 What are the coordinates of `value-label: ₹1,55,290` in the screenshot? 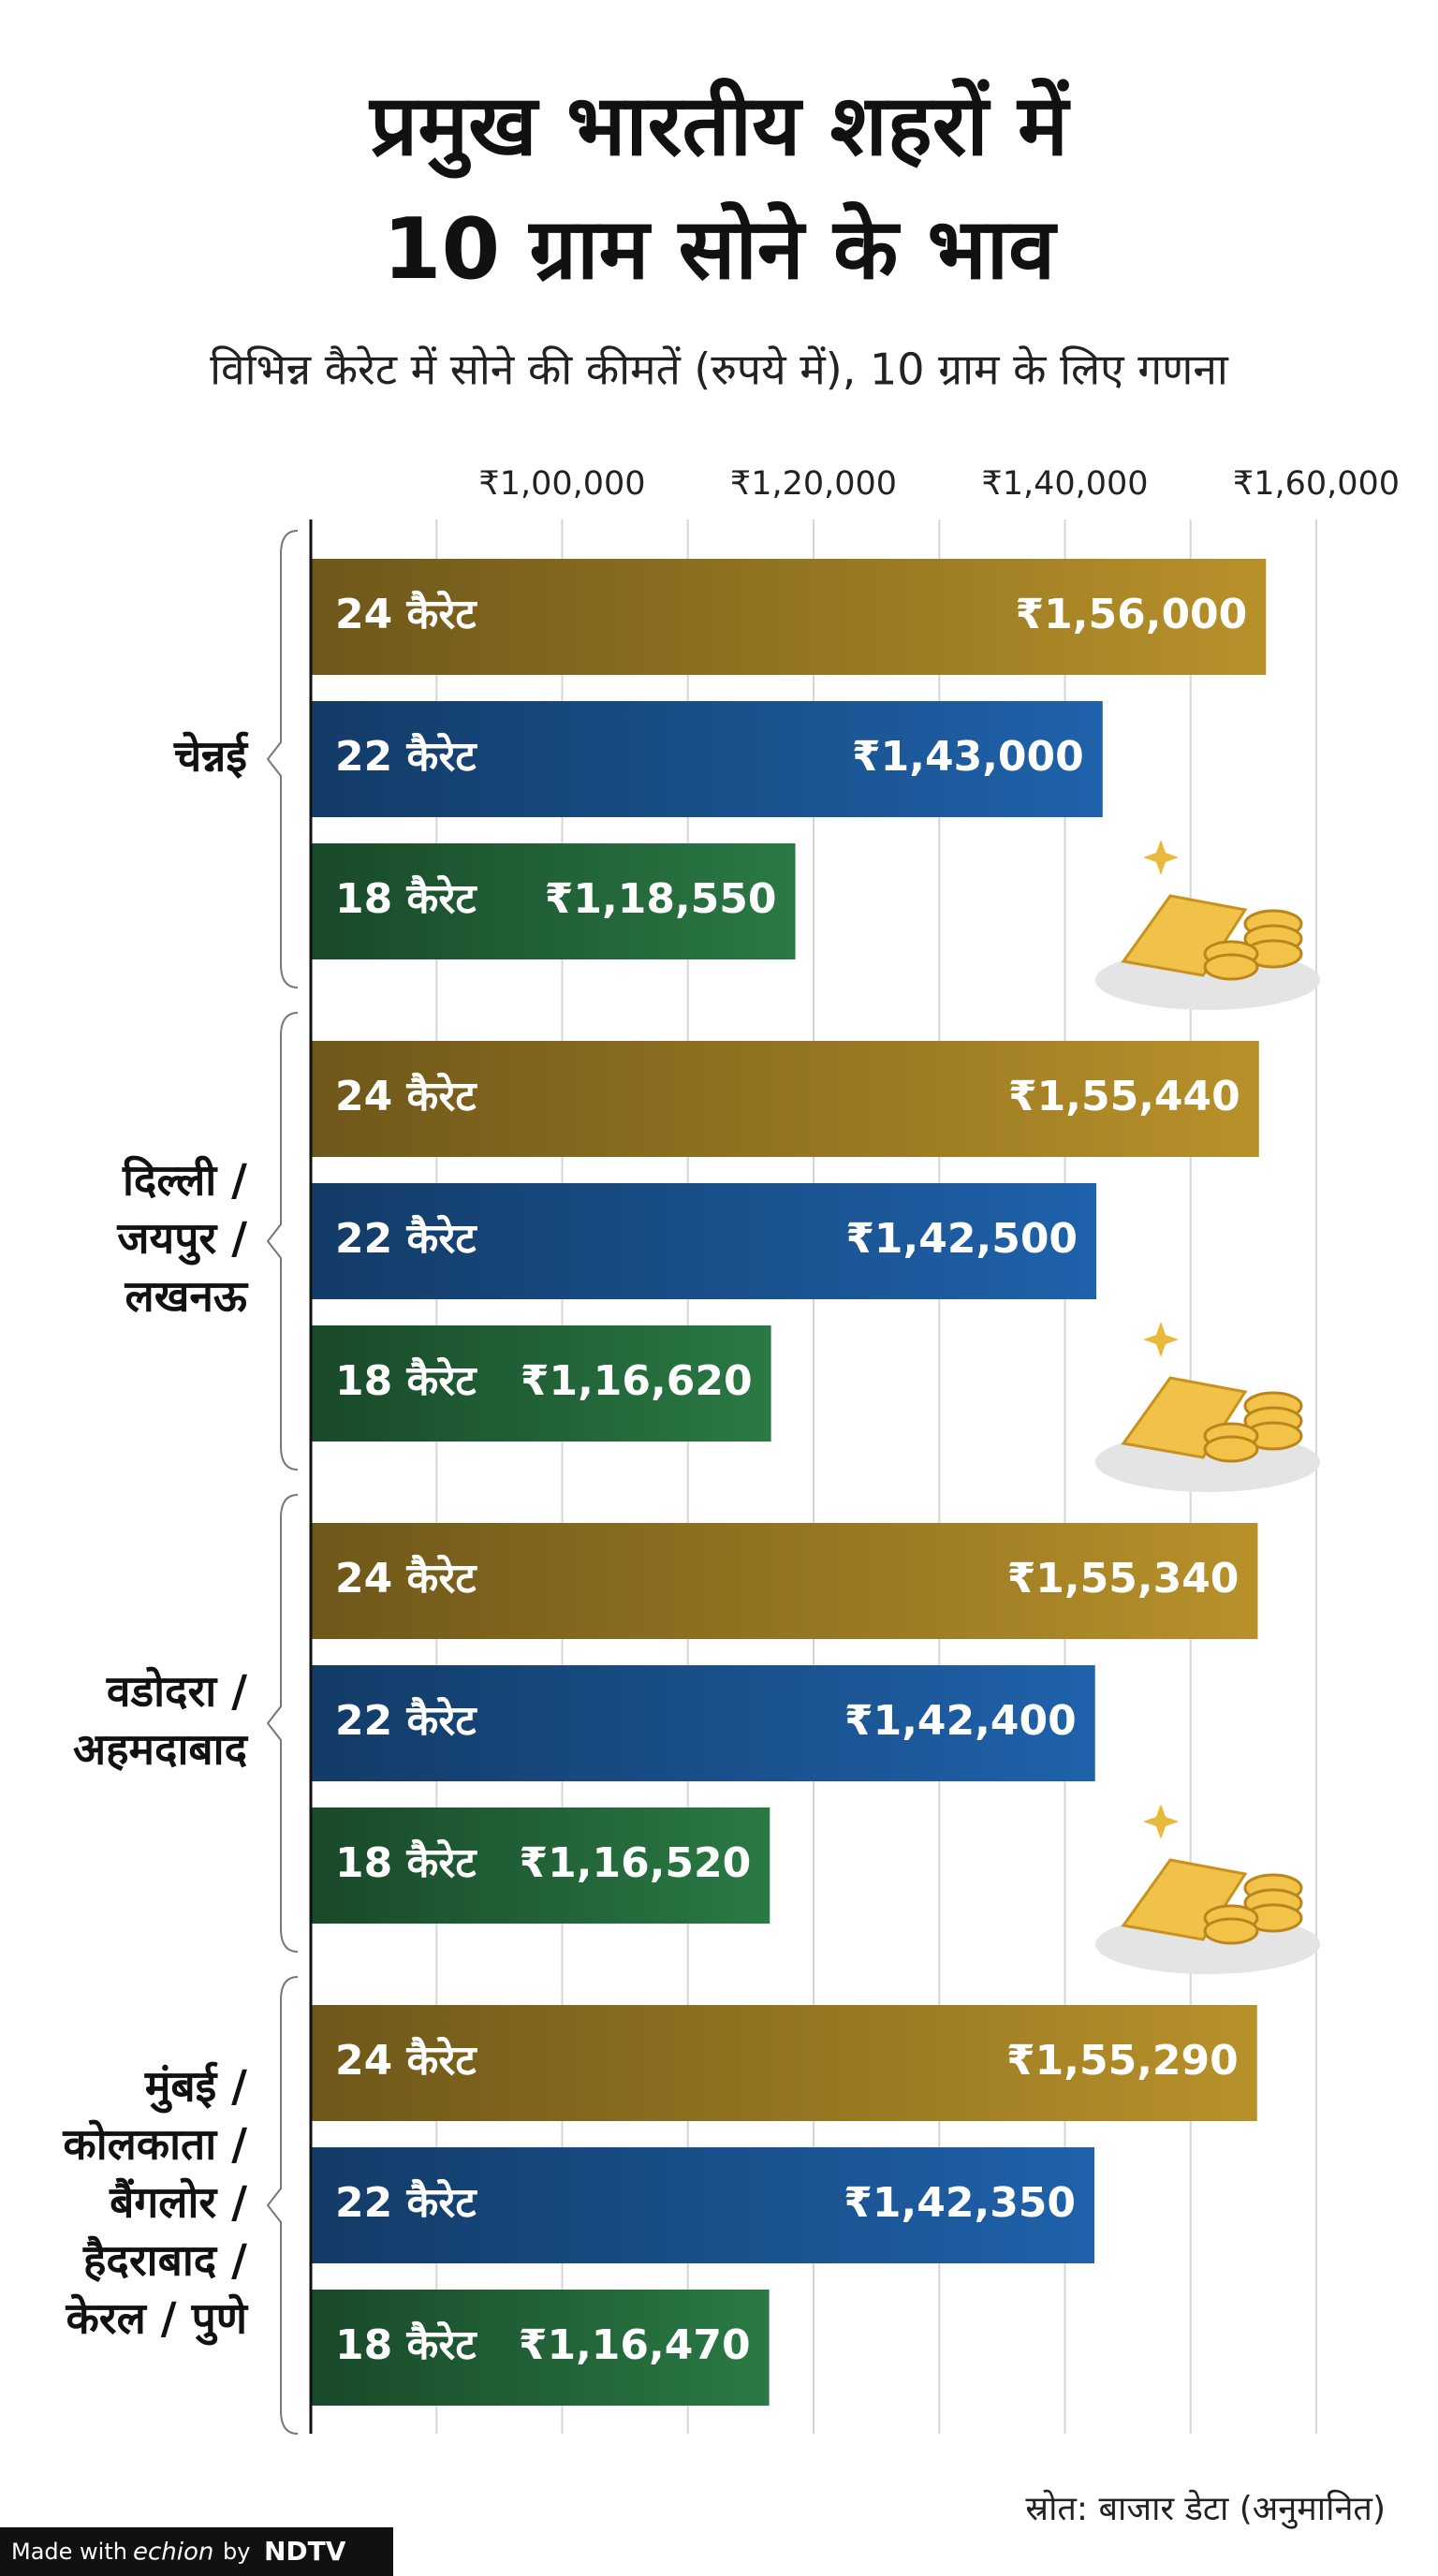 It's located at (1122, 2061).